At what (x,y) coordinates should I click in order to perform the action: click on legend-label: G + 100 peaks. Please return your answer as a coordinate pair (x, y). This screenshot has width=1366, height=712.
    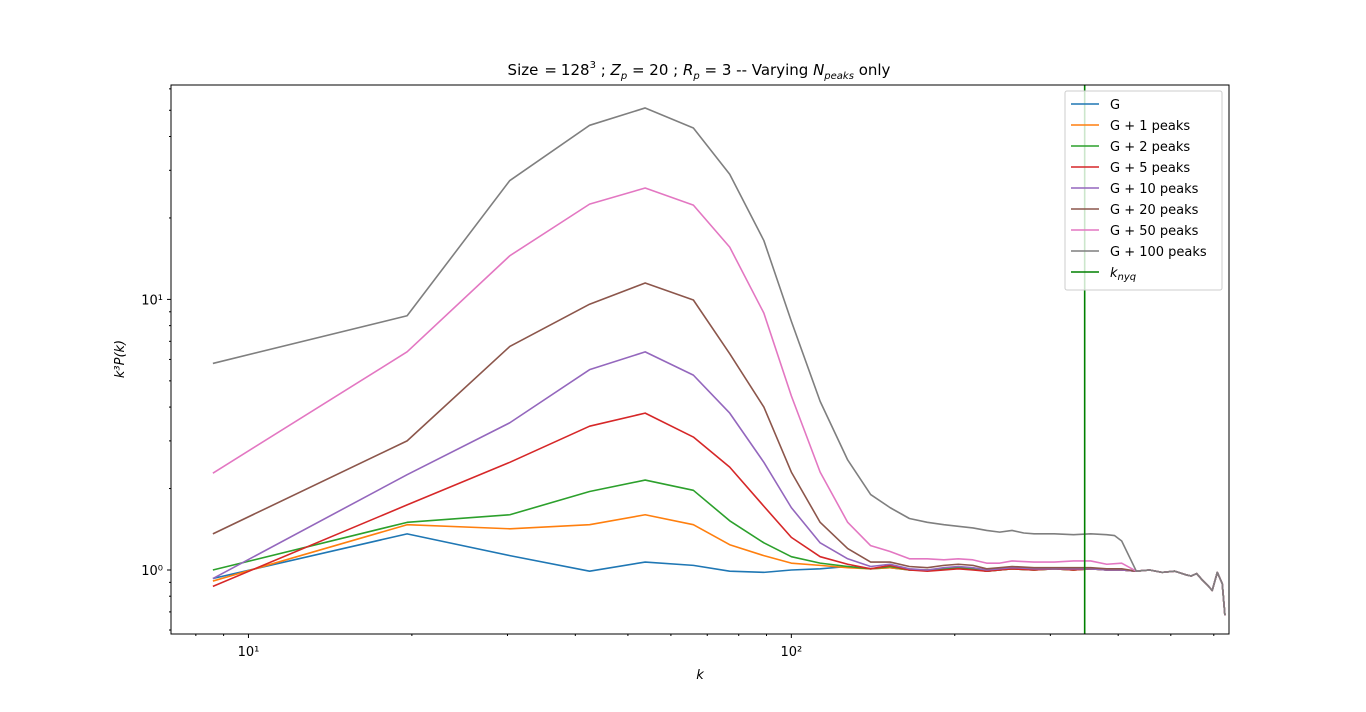
    Looking at the image, I should click on (1158, 252).